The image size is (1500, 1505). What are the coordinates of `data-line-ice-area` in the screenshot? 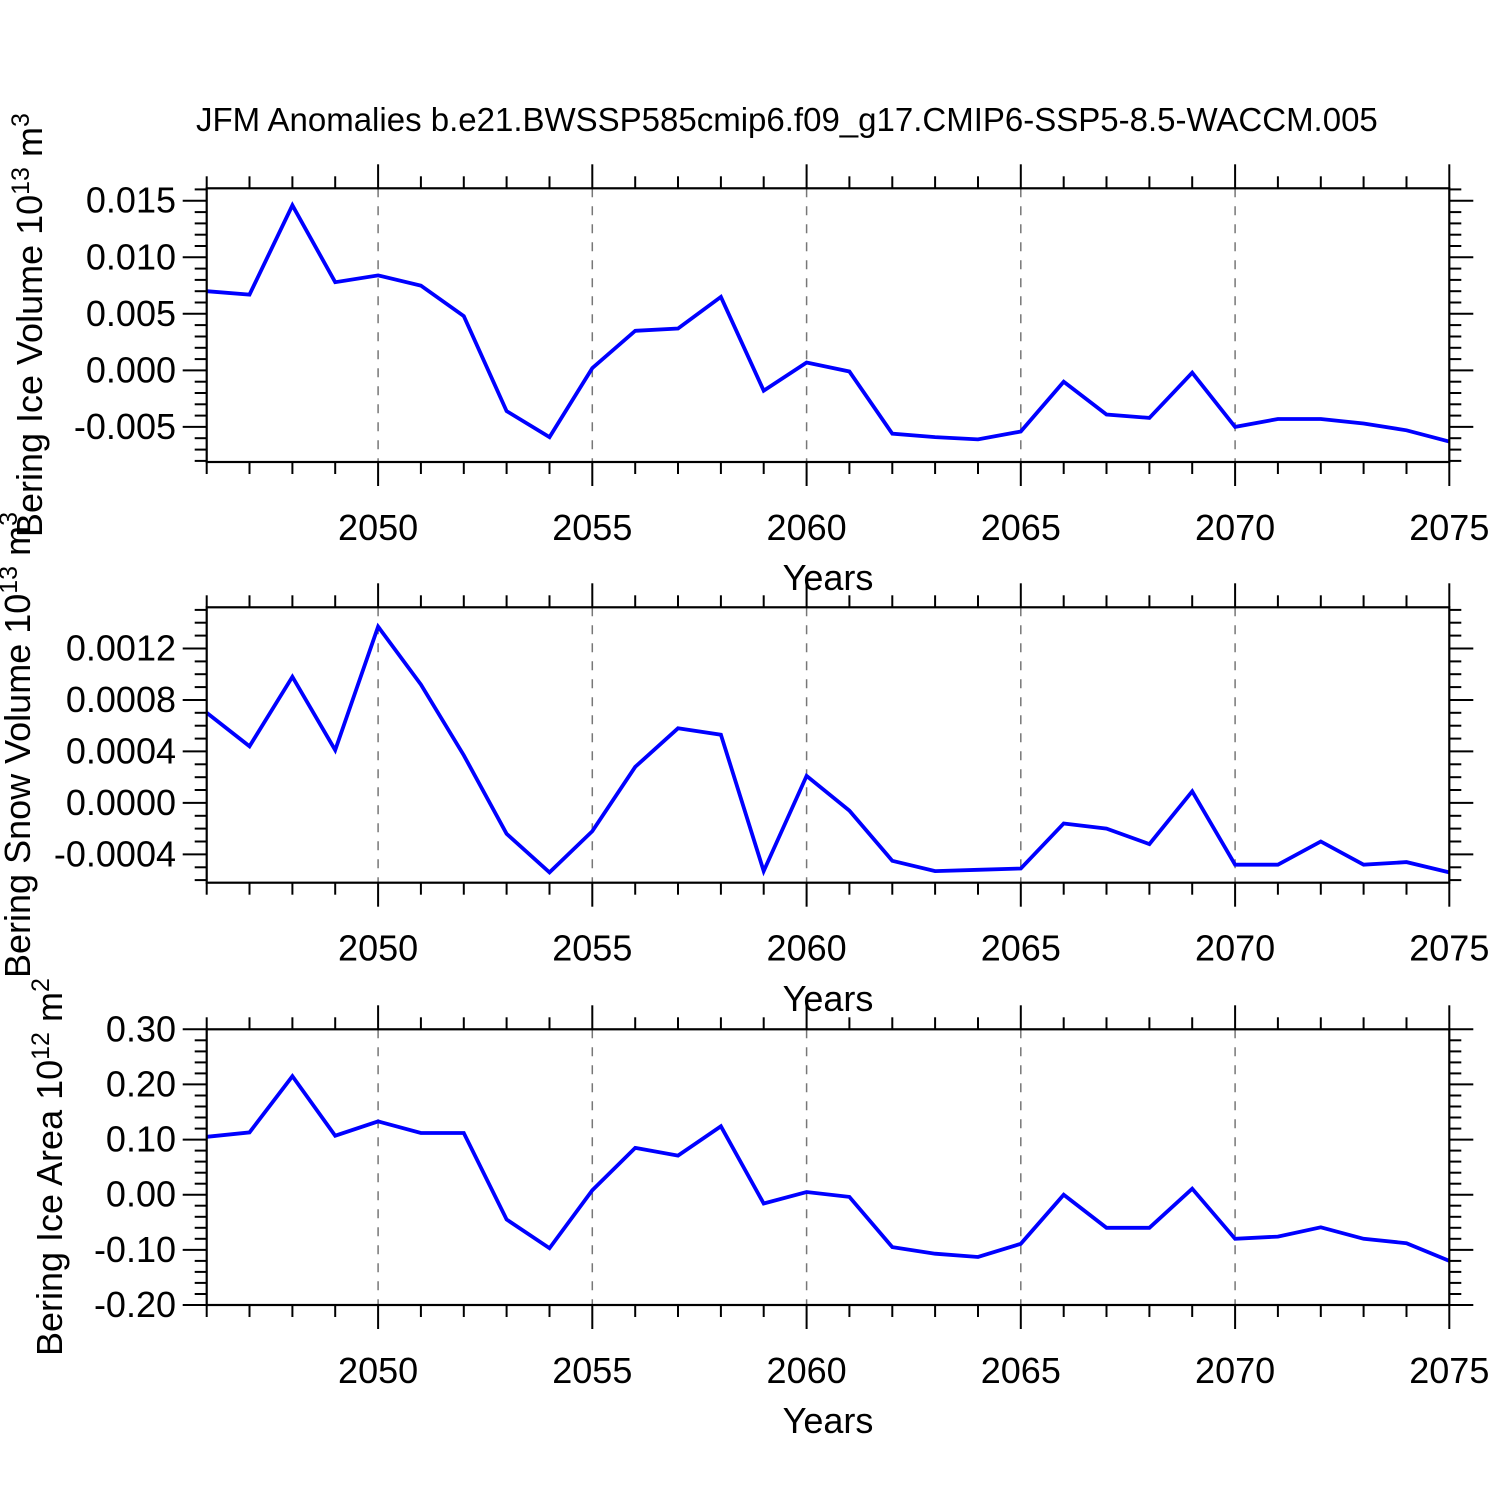 It's located at (828, 1168).